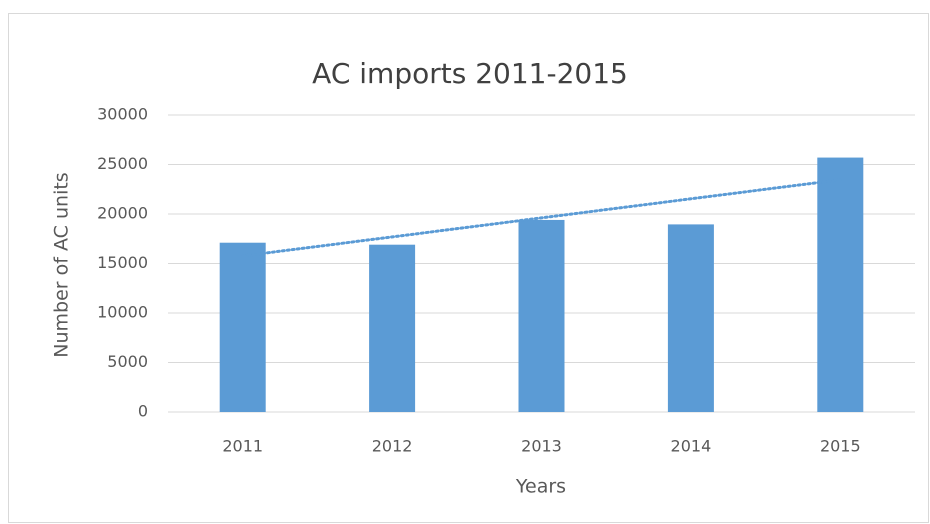 The image size is (930, 524). Describe the element at coordinates (840, 446) in the screenshot. I see `x-tick-label: 2015` at that location.